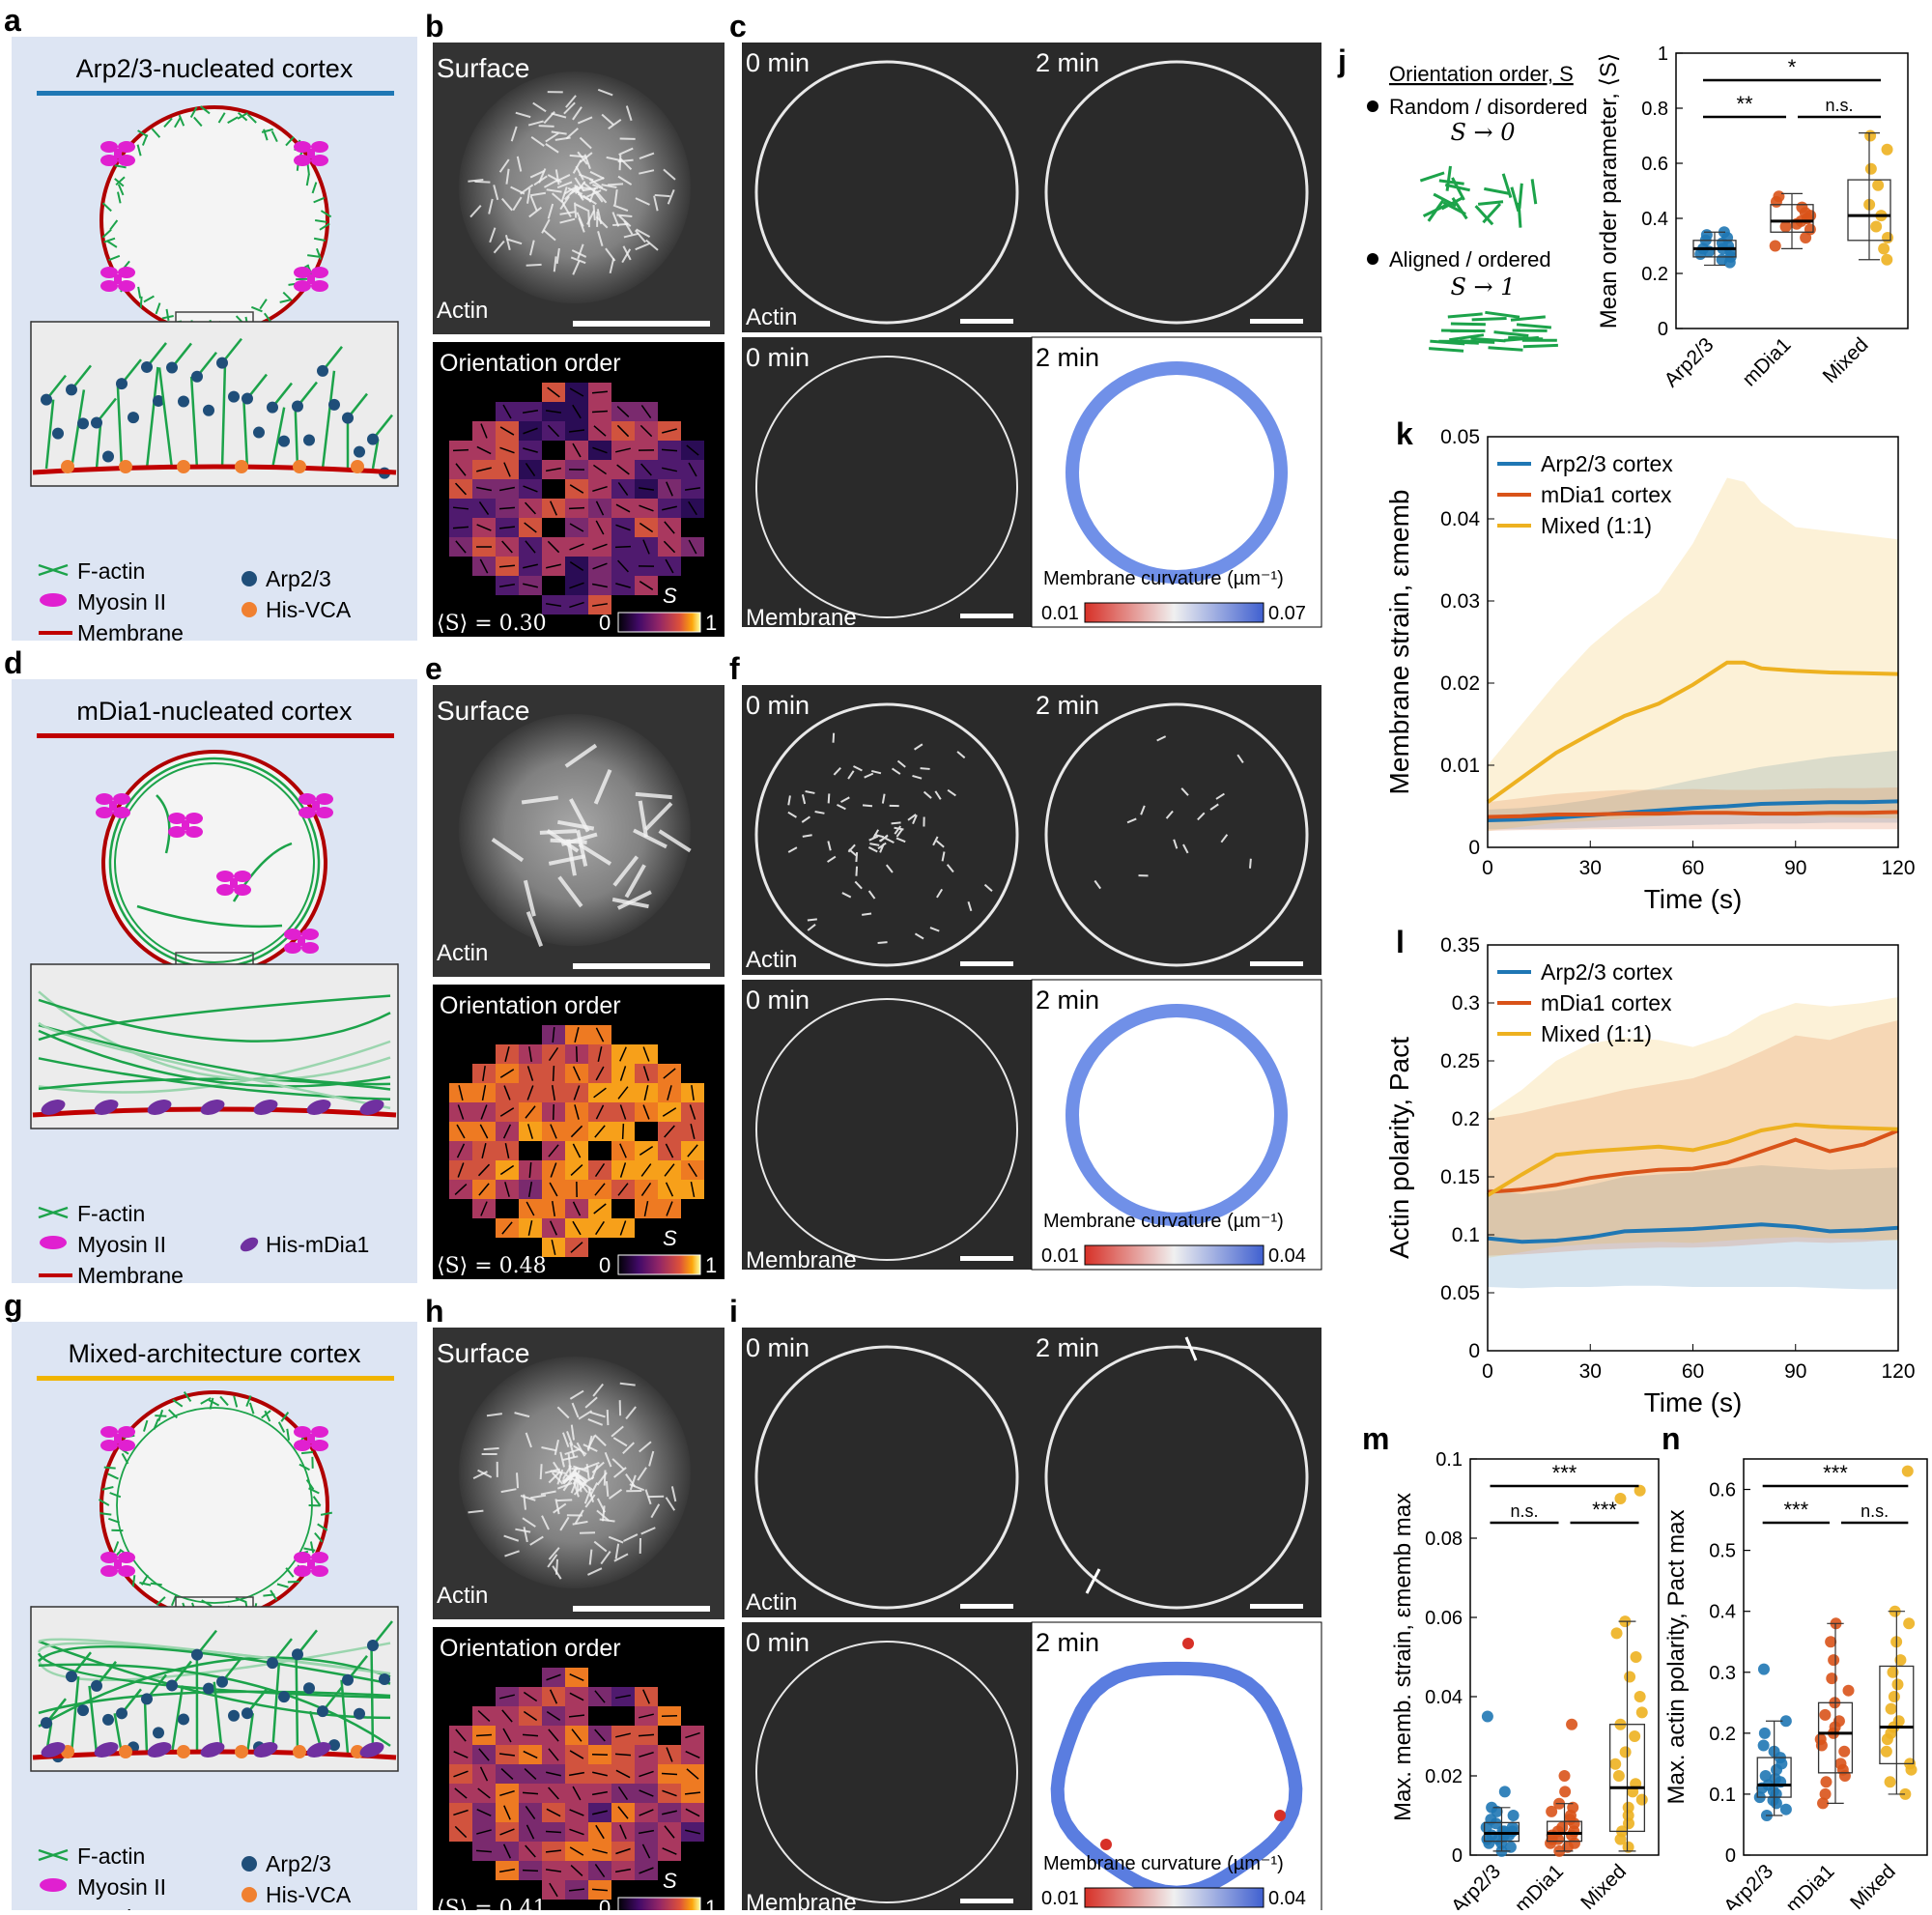 The width and height of the screenshot is (1932, 1915). I want to click on curvature-hotspot, so click(1106, 1845).